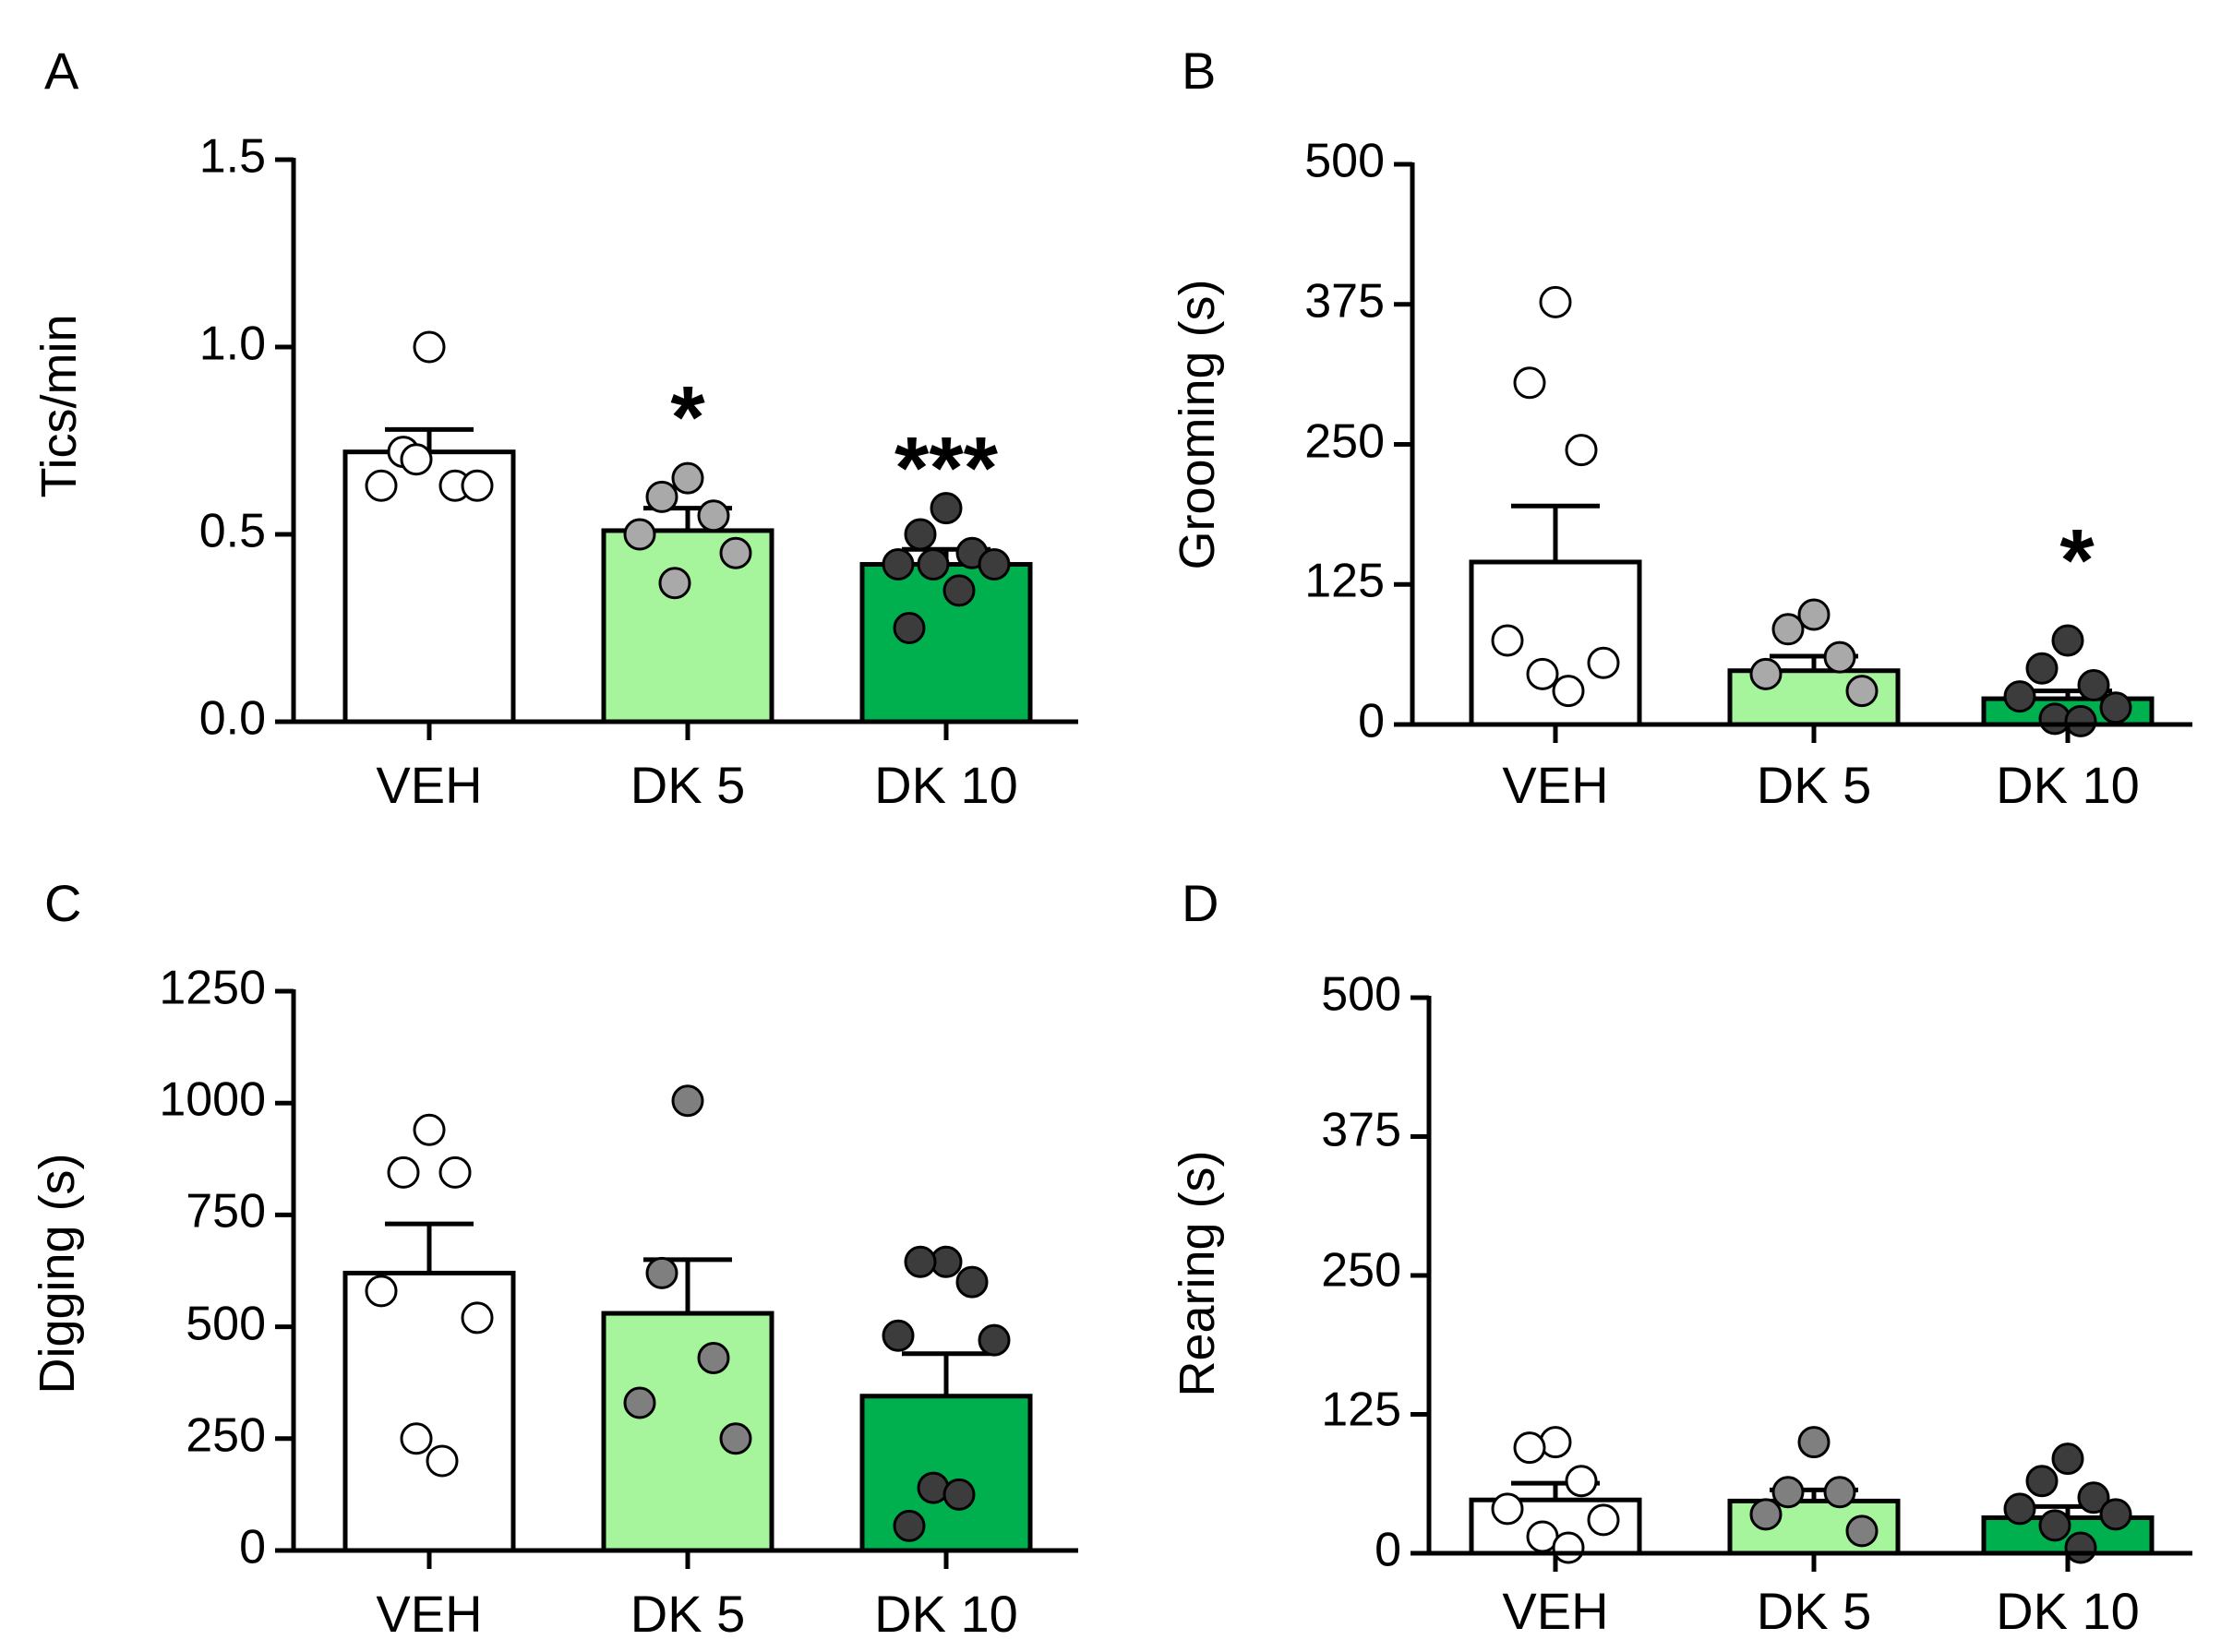 This screenshot has width=2221, height=1652. I want to click on y-axis-title: Digging (s), so click(58, 1274).